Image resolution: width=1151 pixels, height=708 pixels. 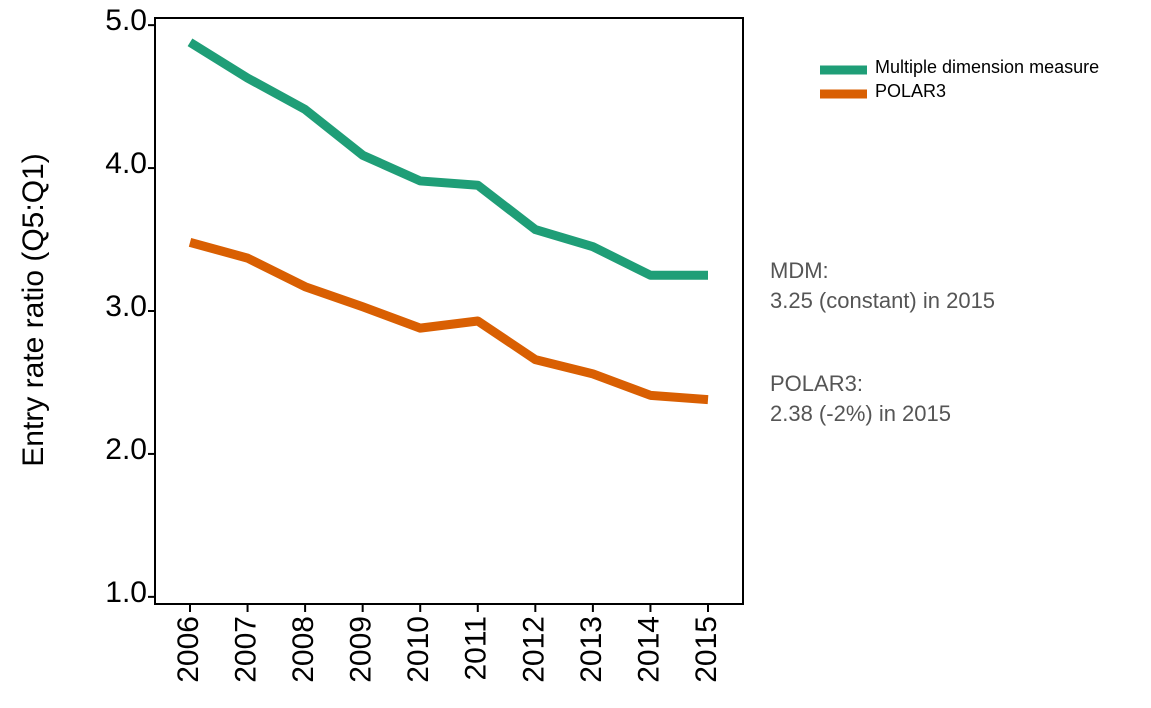 What do you see at coordinates (361, 649) in the screenshot?
I see `x-tick-label: 2009` at bounding box center [361, 649].